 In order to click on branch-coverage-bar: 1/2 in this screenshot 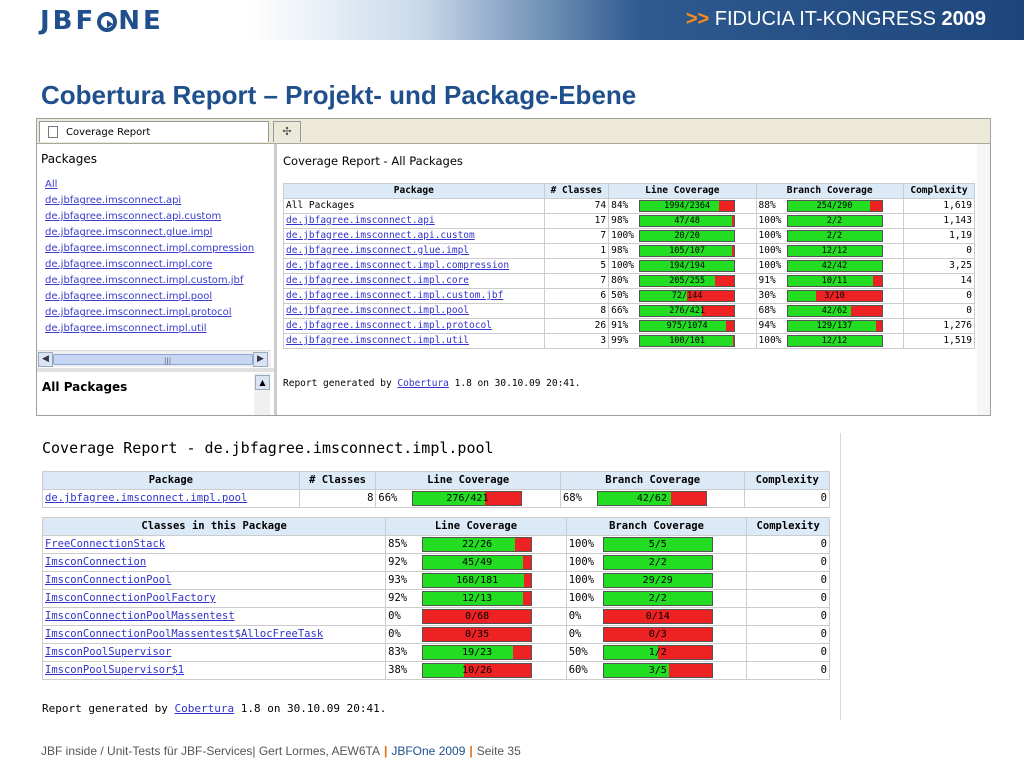, I will do `click(657, 652)`.